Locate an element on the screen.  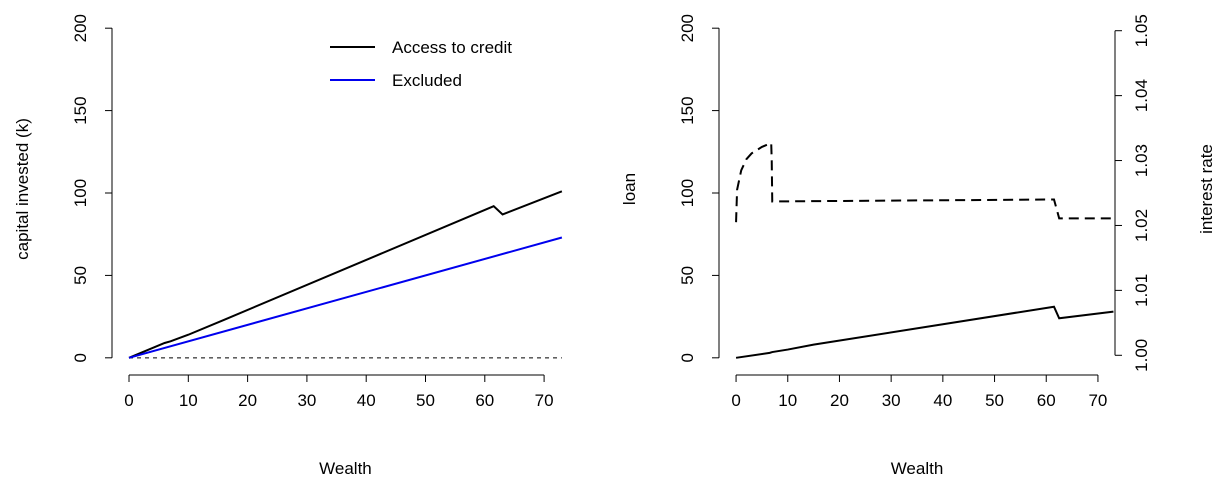
legend-label: Excluded is located at coordinates (427, 80).